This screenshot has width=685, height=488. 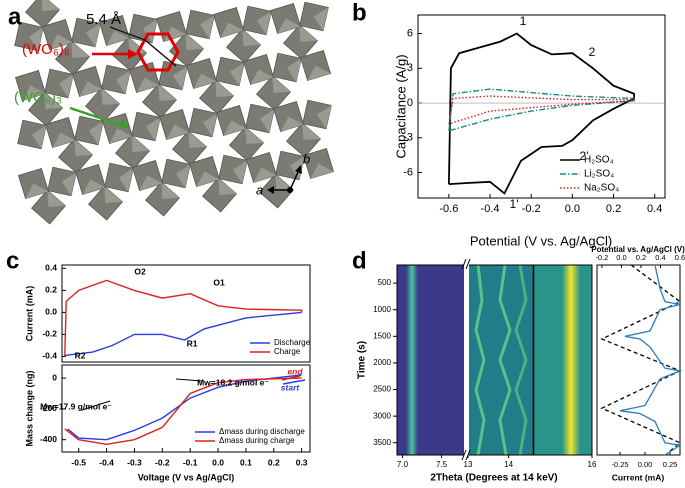 What do you see at coordinates (78, 462) in the screenshot?
I see `x-tick-label: -0.5` at bounding box center [78, 462].